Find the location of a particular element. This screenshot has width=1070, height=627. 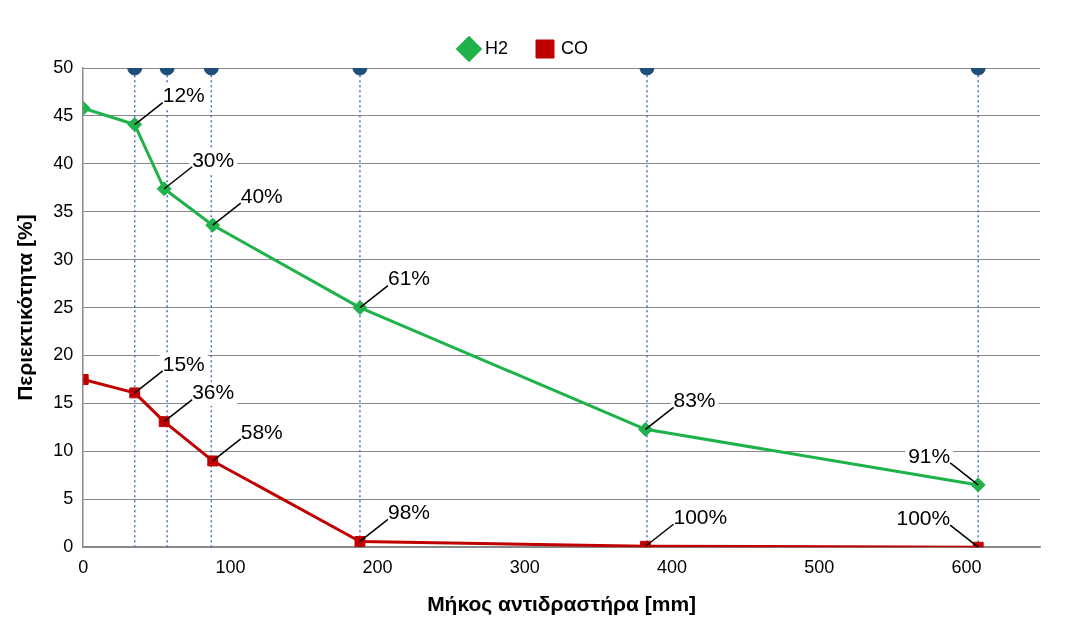

y-tick-label: 50 is located at coordinates (63, 66).